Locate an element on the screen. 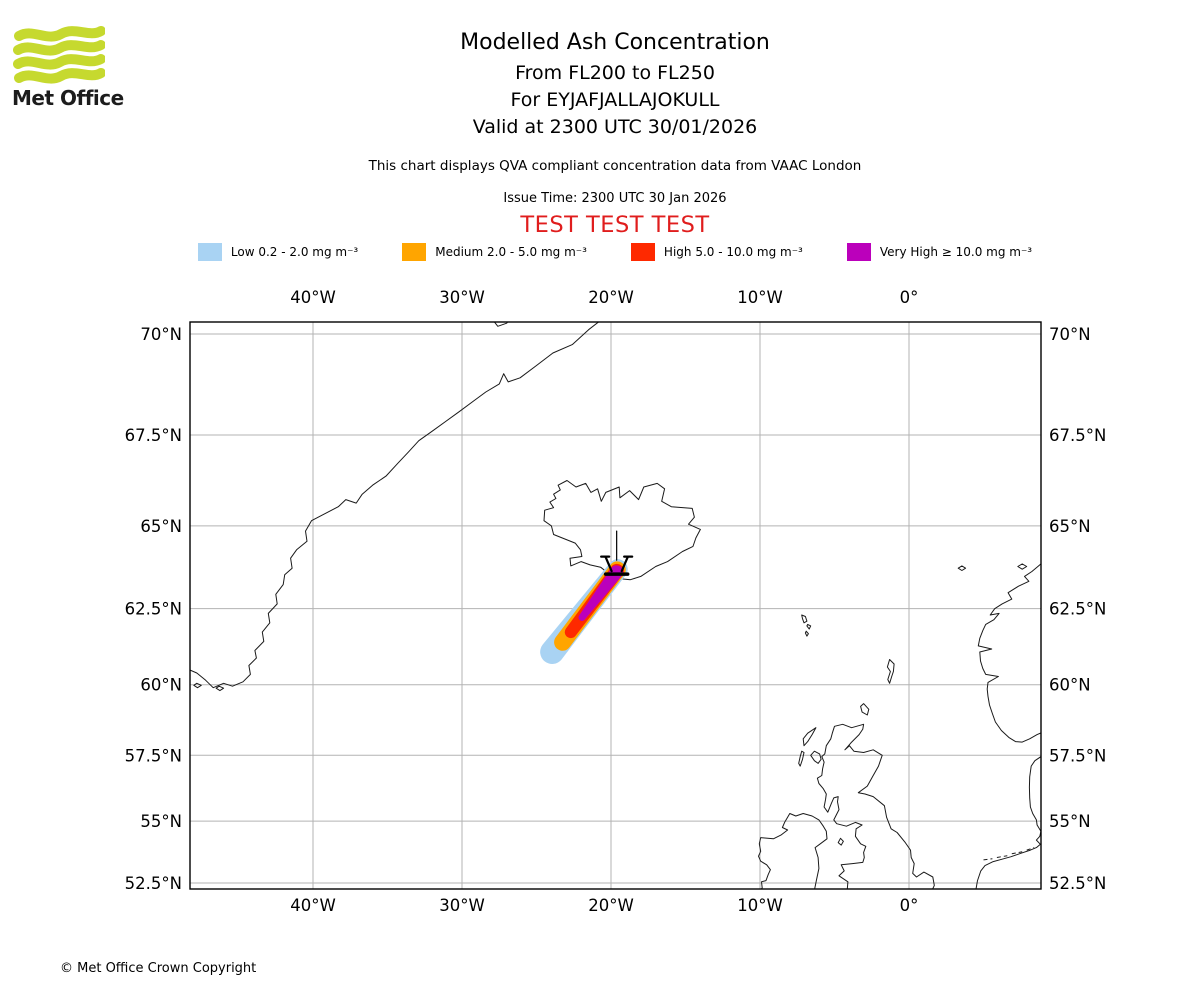 The image size is (1200, 1000). legend-swatch-high is located at coordinates (642, 252).